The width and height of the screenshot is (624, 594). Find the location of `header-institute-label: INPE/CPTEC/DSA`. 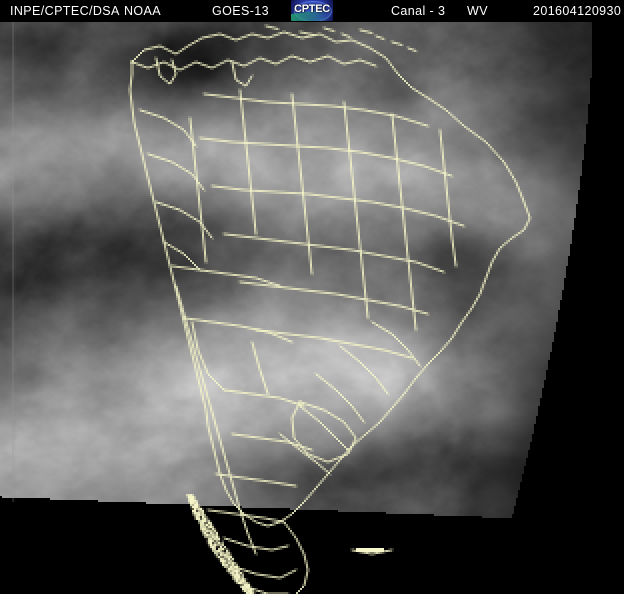

header-institute-label: INPE/CPTEC/DSA is located at coordinates (65, 11).